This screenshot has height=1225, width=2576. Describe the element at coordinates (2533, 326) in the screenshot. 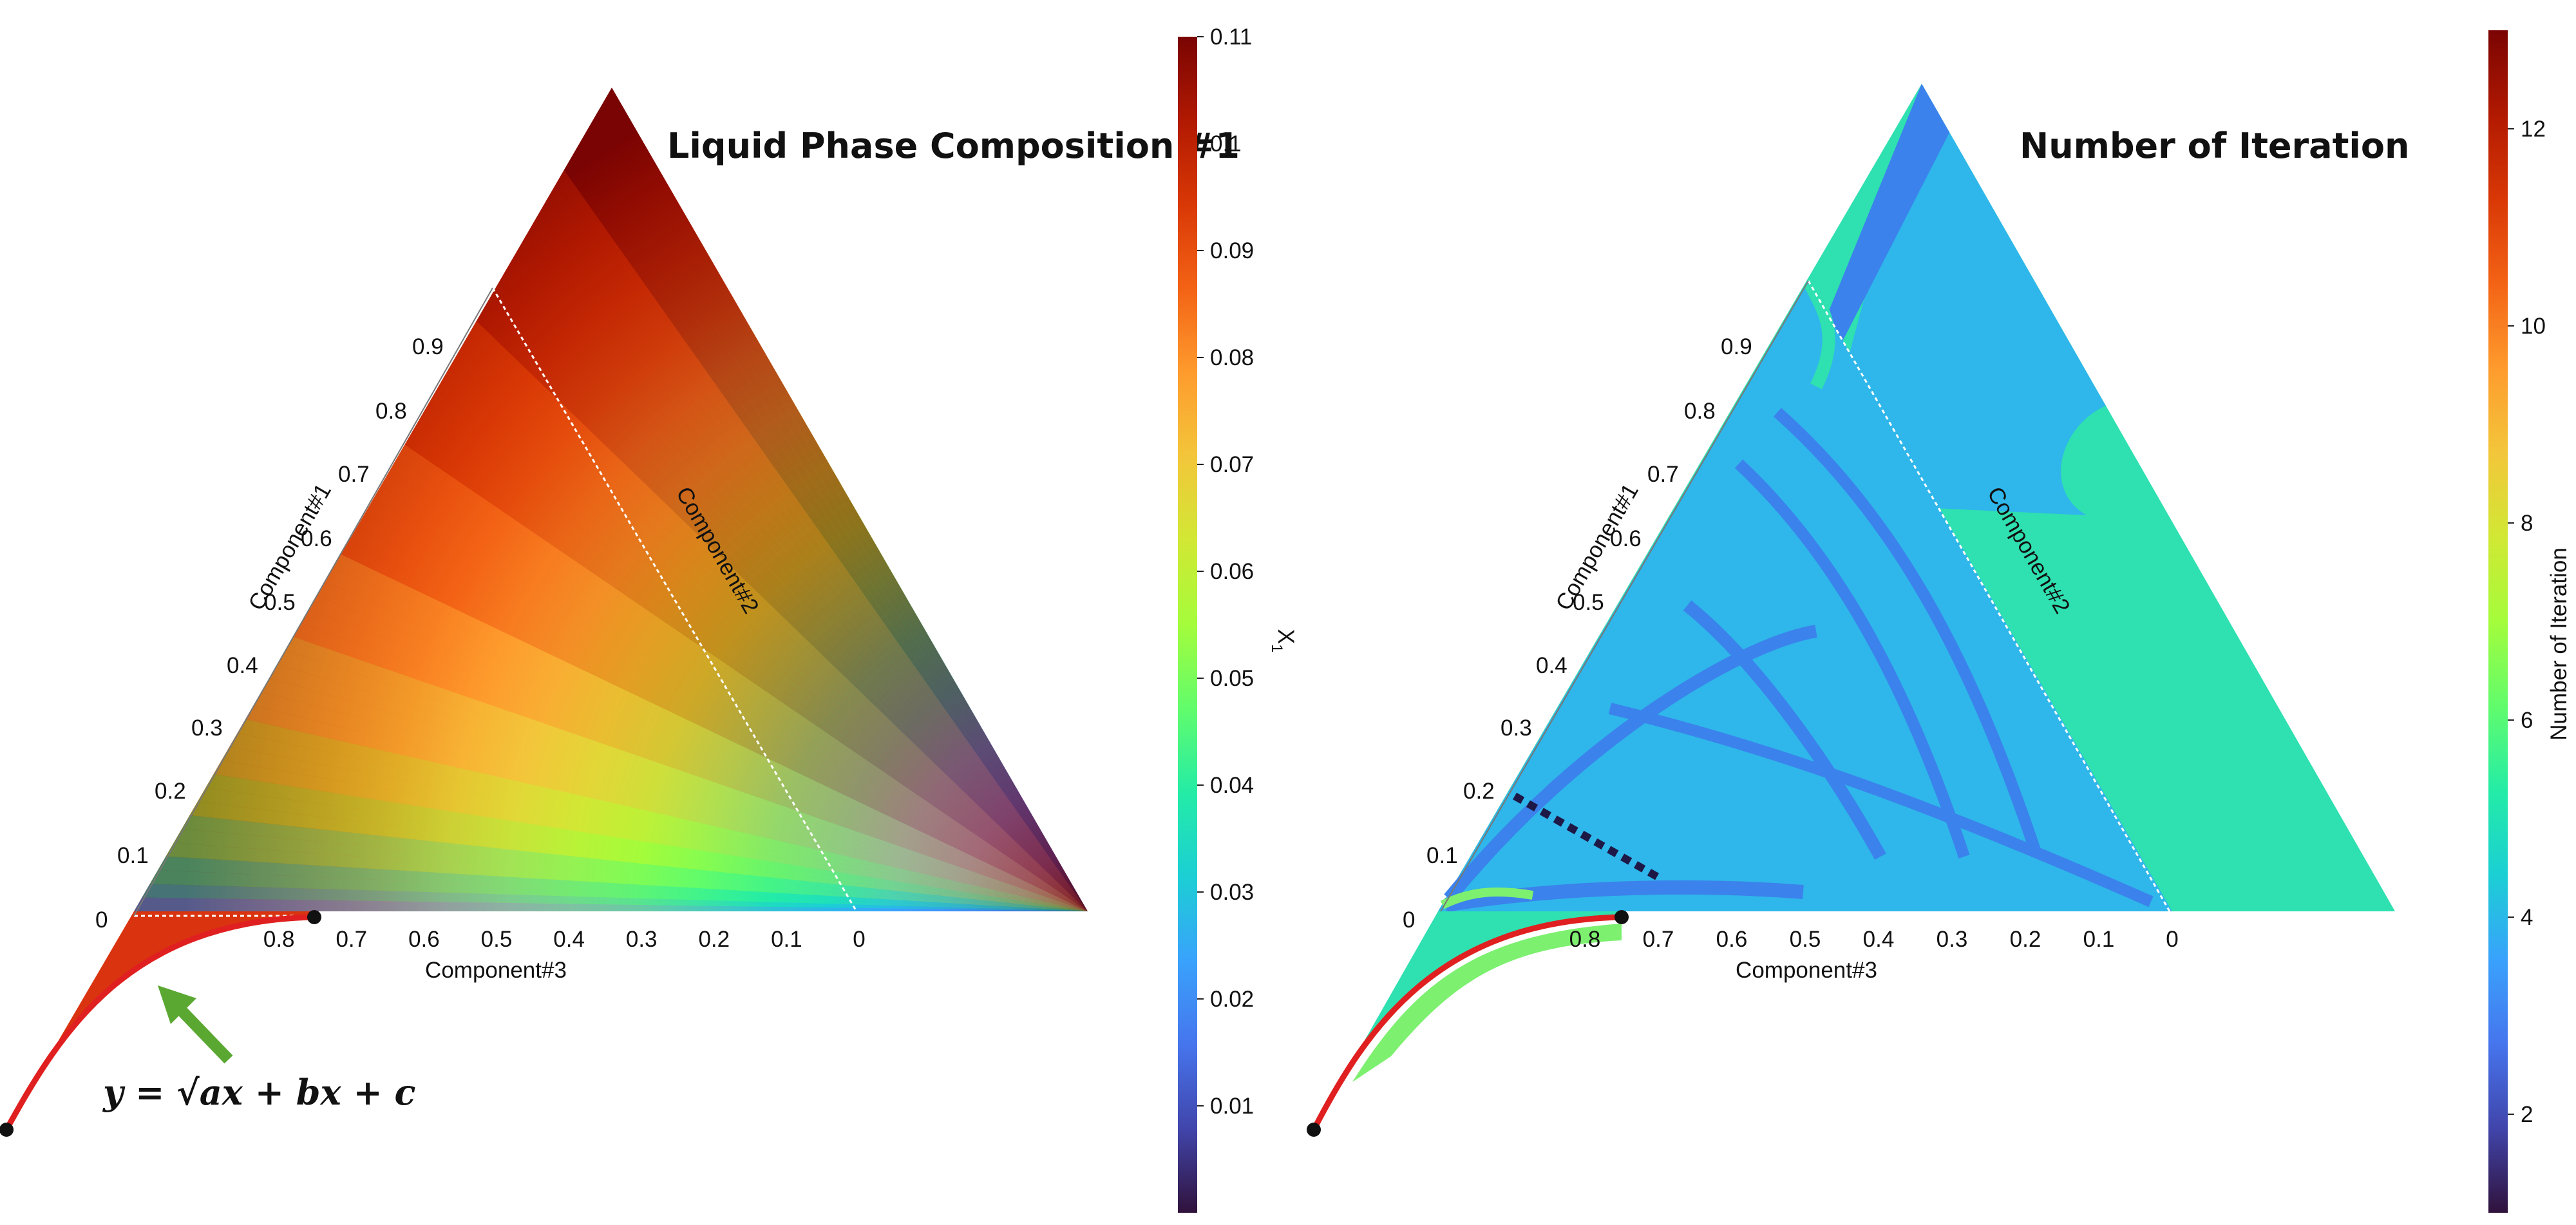

I see `colorbar-tick-label: 10` at that location.